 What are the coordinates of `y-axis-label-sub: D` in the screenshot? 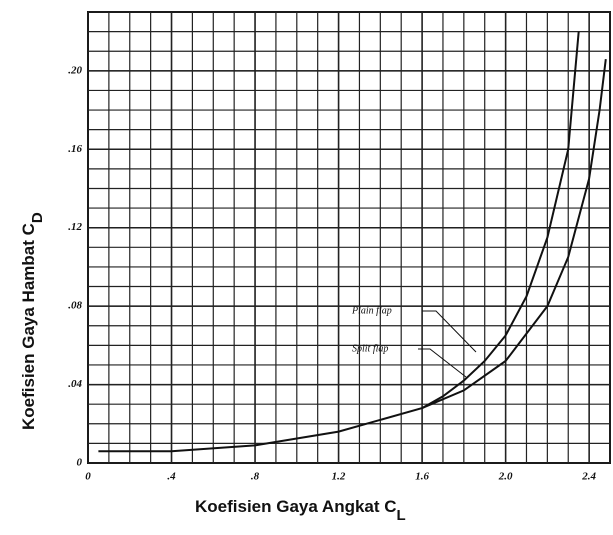 It's located at (37, 217).